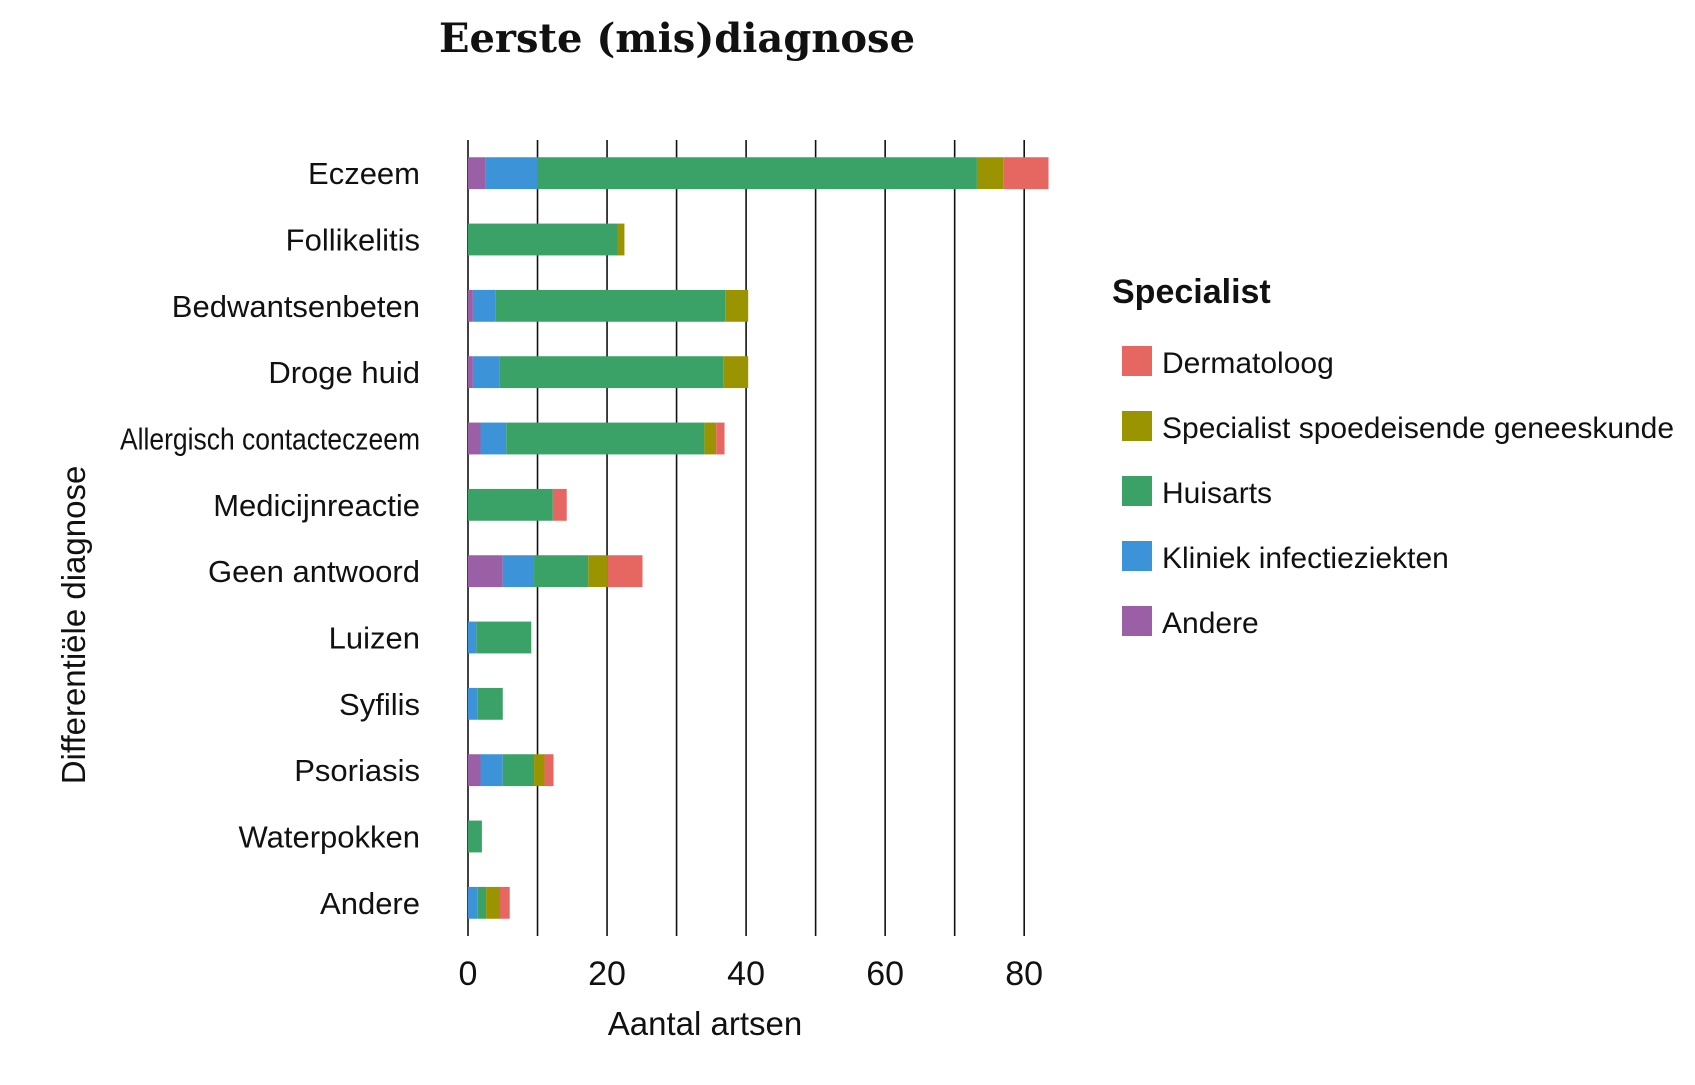  What do you see at coordinates (364, 173) in the screenshot?
I see `category-label-0: Eczeem` at bounding box center [364, 173].